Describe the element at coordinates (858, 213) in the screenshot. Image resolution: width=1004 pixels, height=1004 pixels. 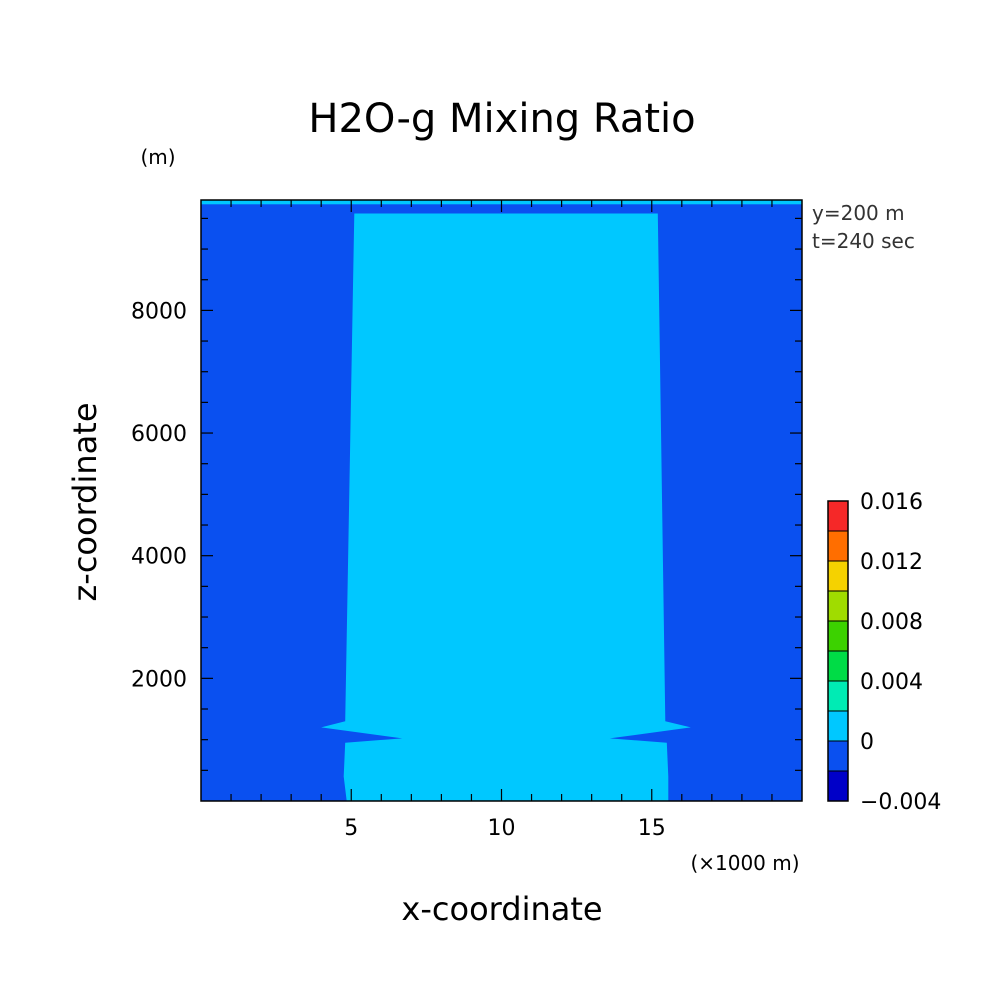
I see `slice-position-label: y=200 m` at that location.